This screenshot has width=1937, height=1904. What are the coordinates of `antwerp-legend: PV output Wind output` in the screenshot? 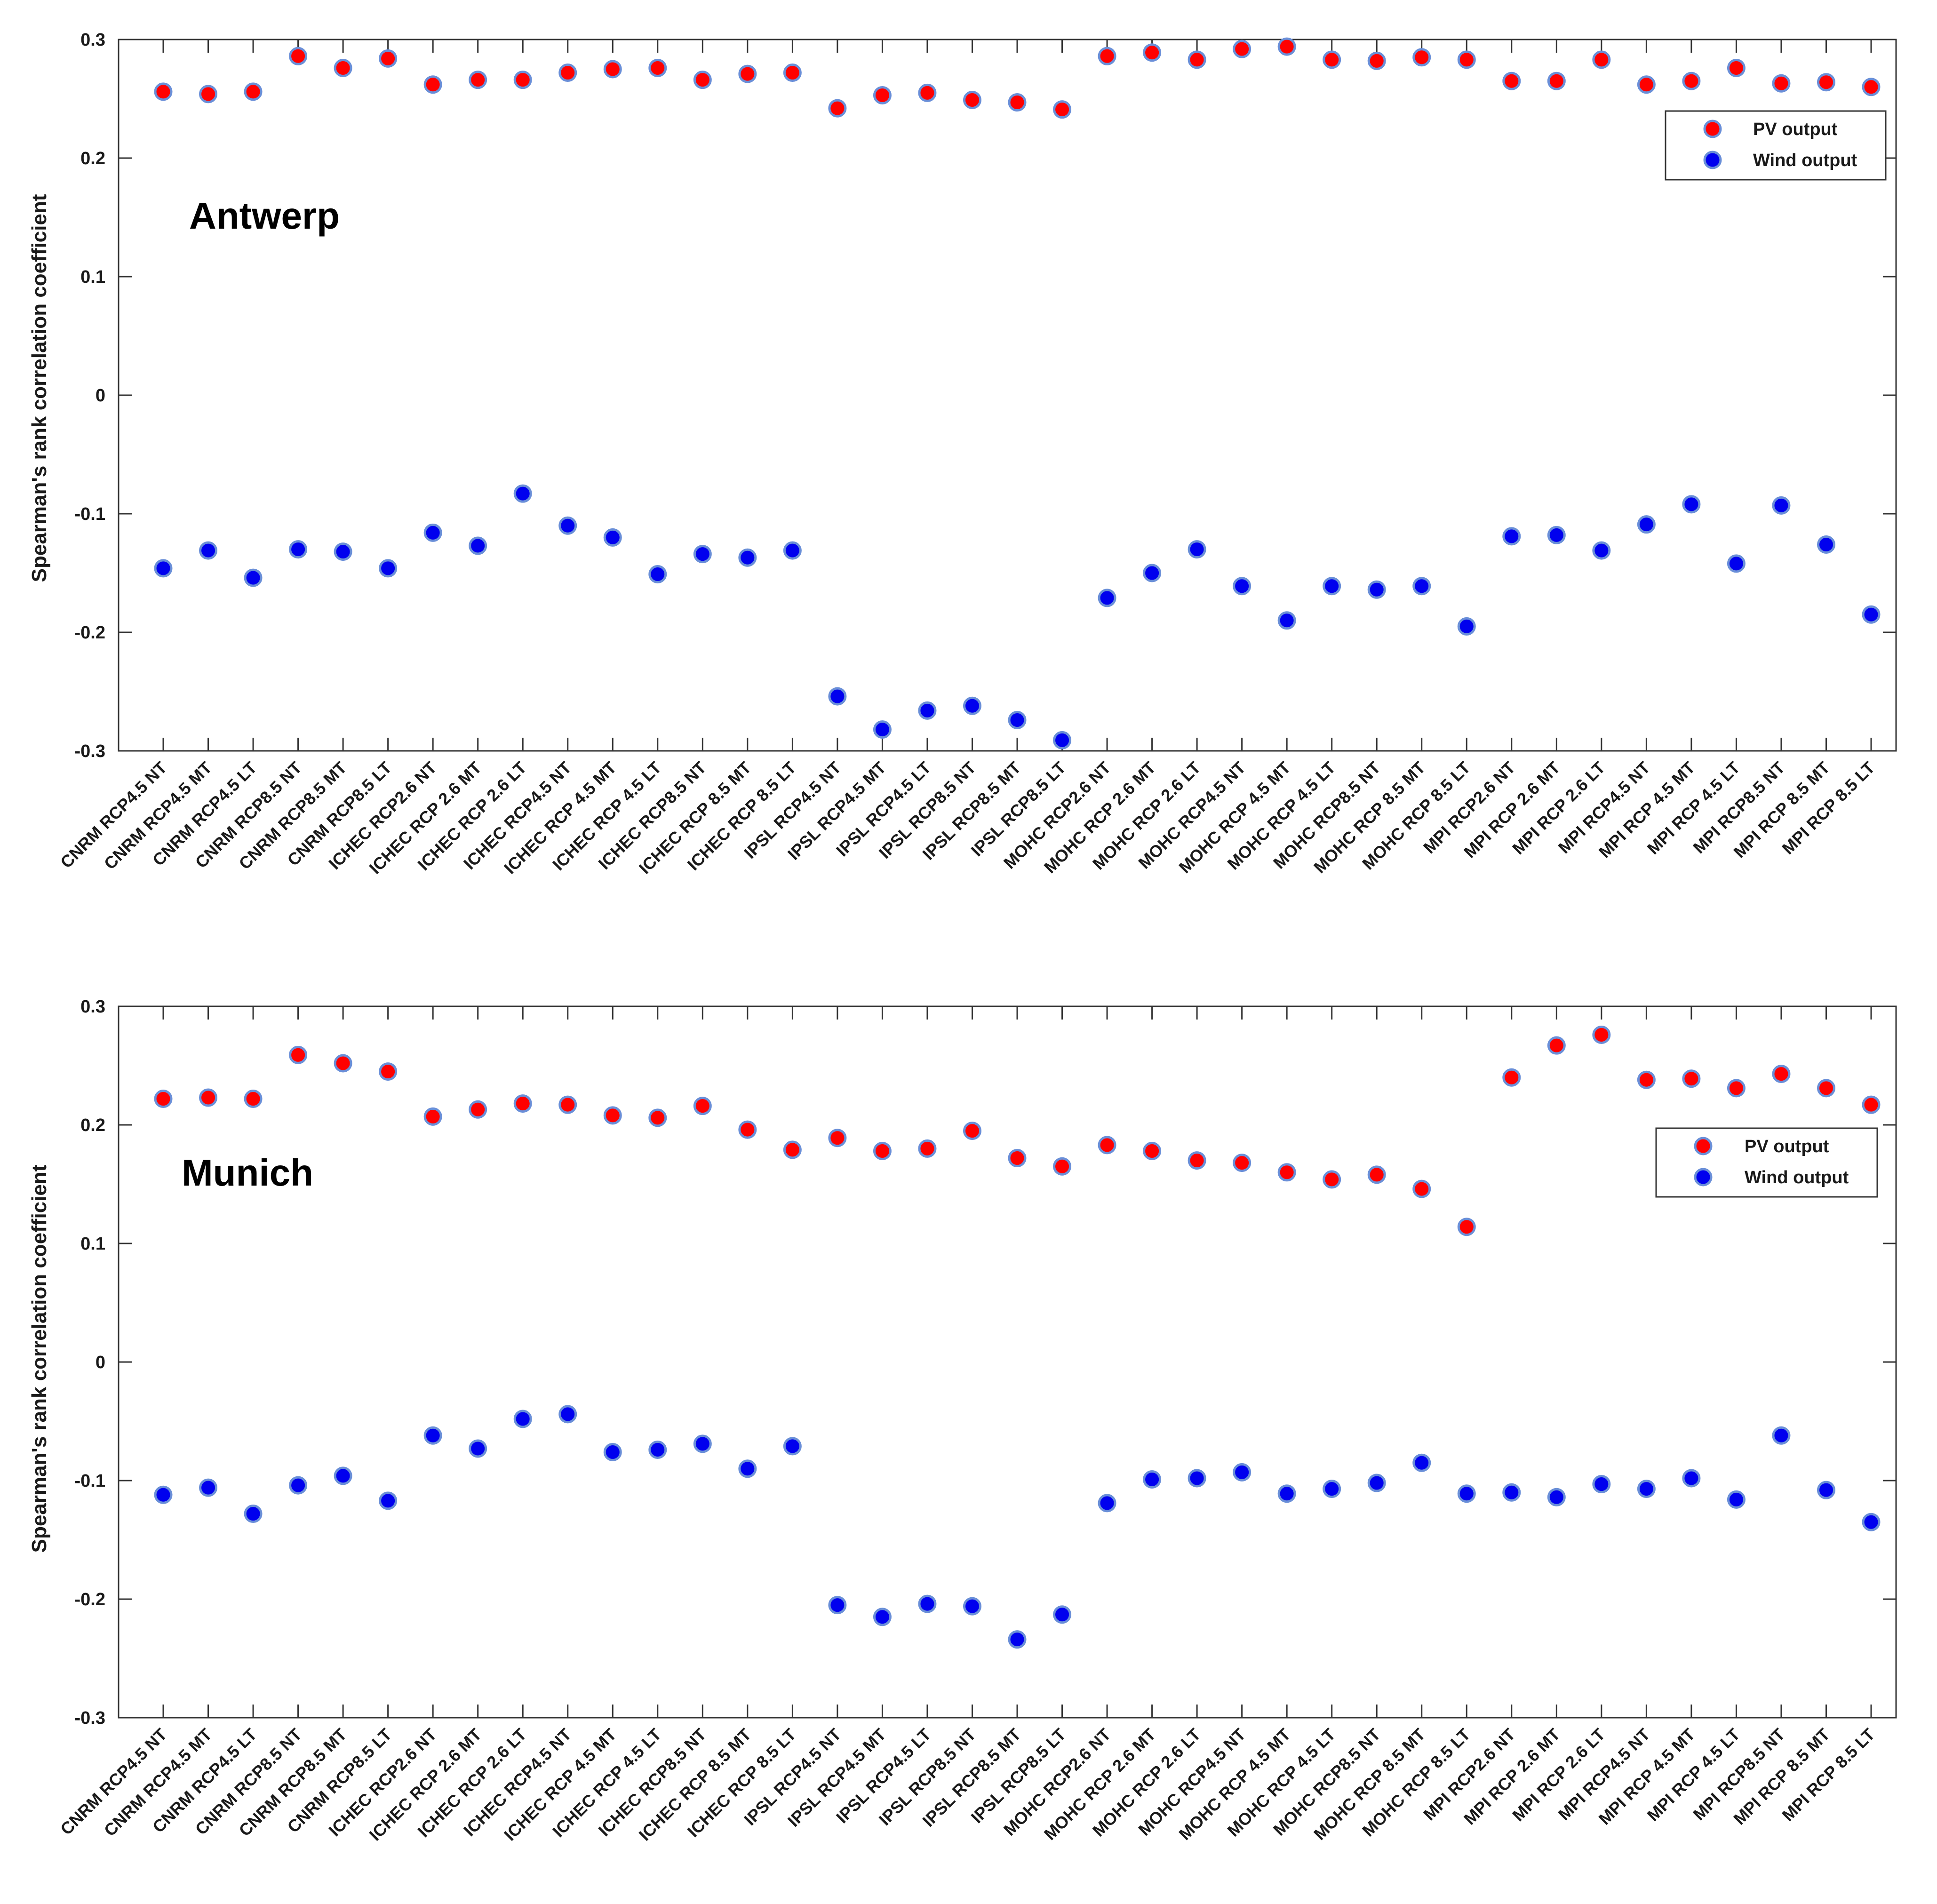 It's located at (1776, 146).